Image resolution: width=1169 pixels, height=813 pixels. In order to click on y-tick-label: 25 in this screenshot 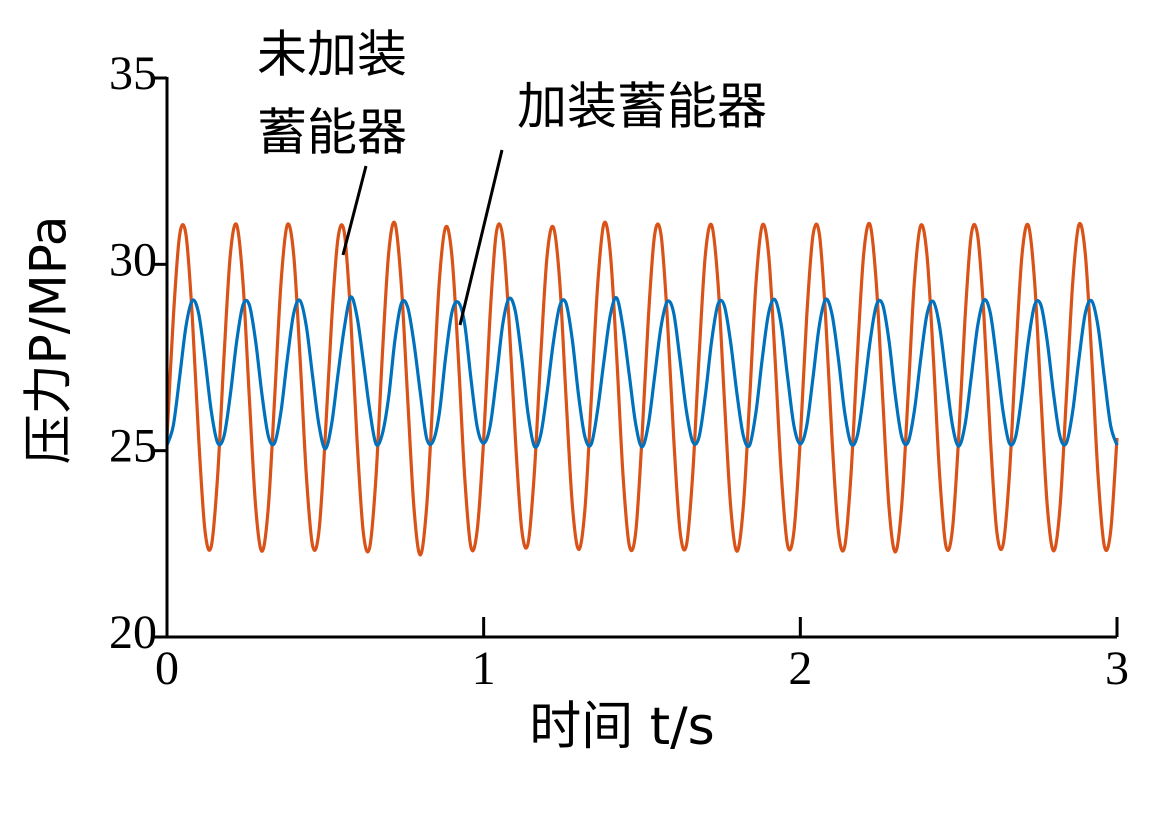, I will do `click(133, 446)`.